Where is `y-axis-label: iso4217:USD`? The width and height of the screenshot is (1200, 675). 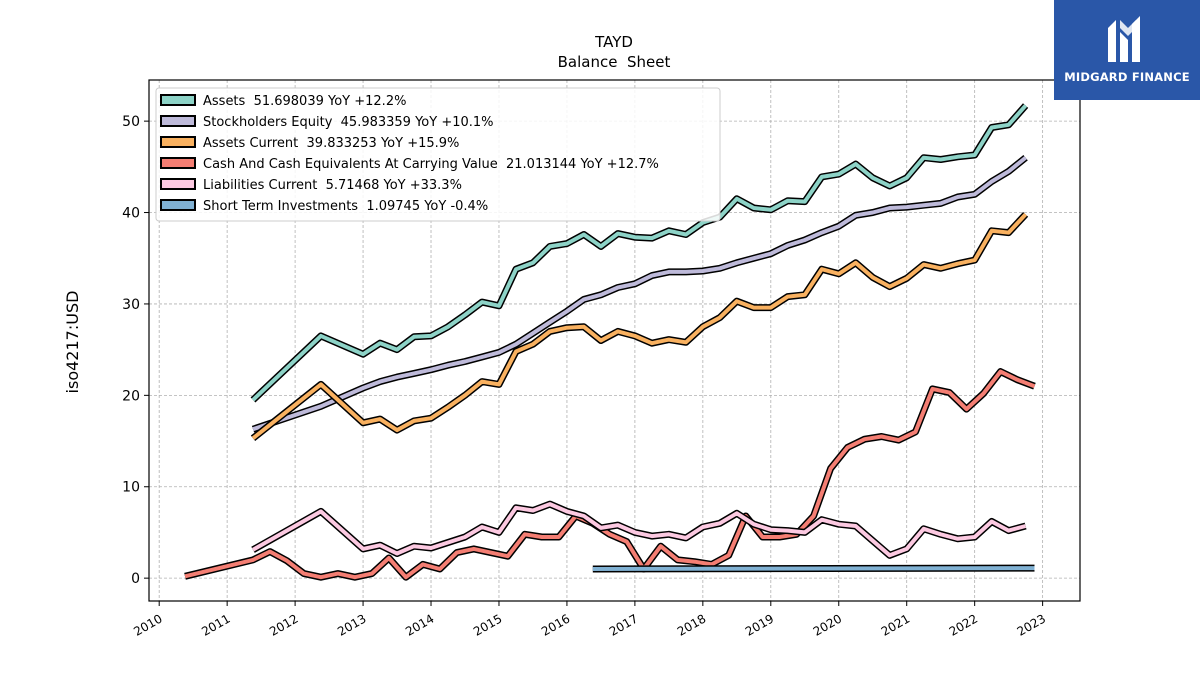
y-axis-label: iso4217:USD is located at coordinates (72, 342).